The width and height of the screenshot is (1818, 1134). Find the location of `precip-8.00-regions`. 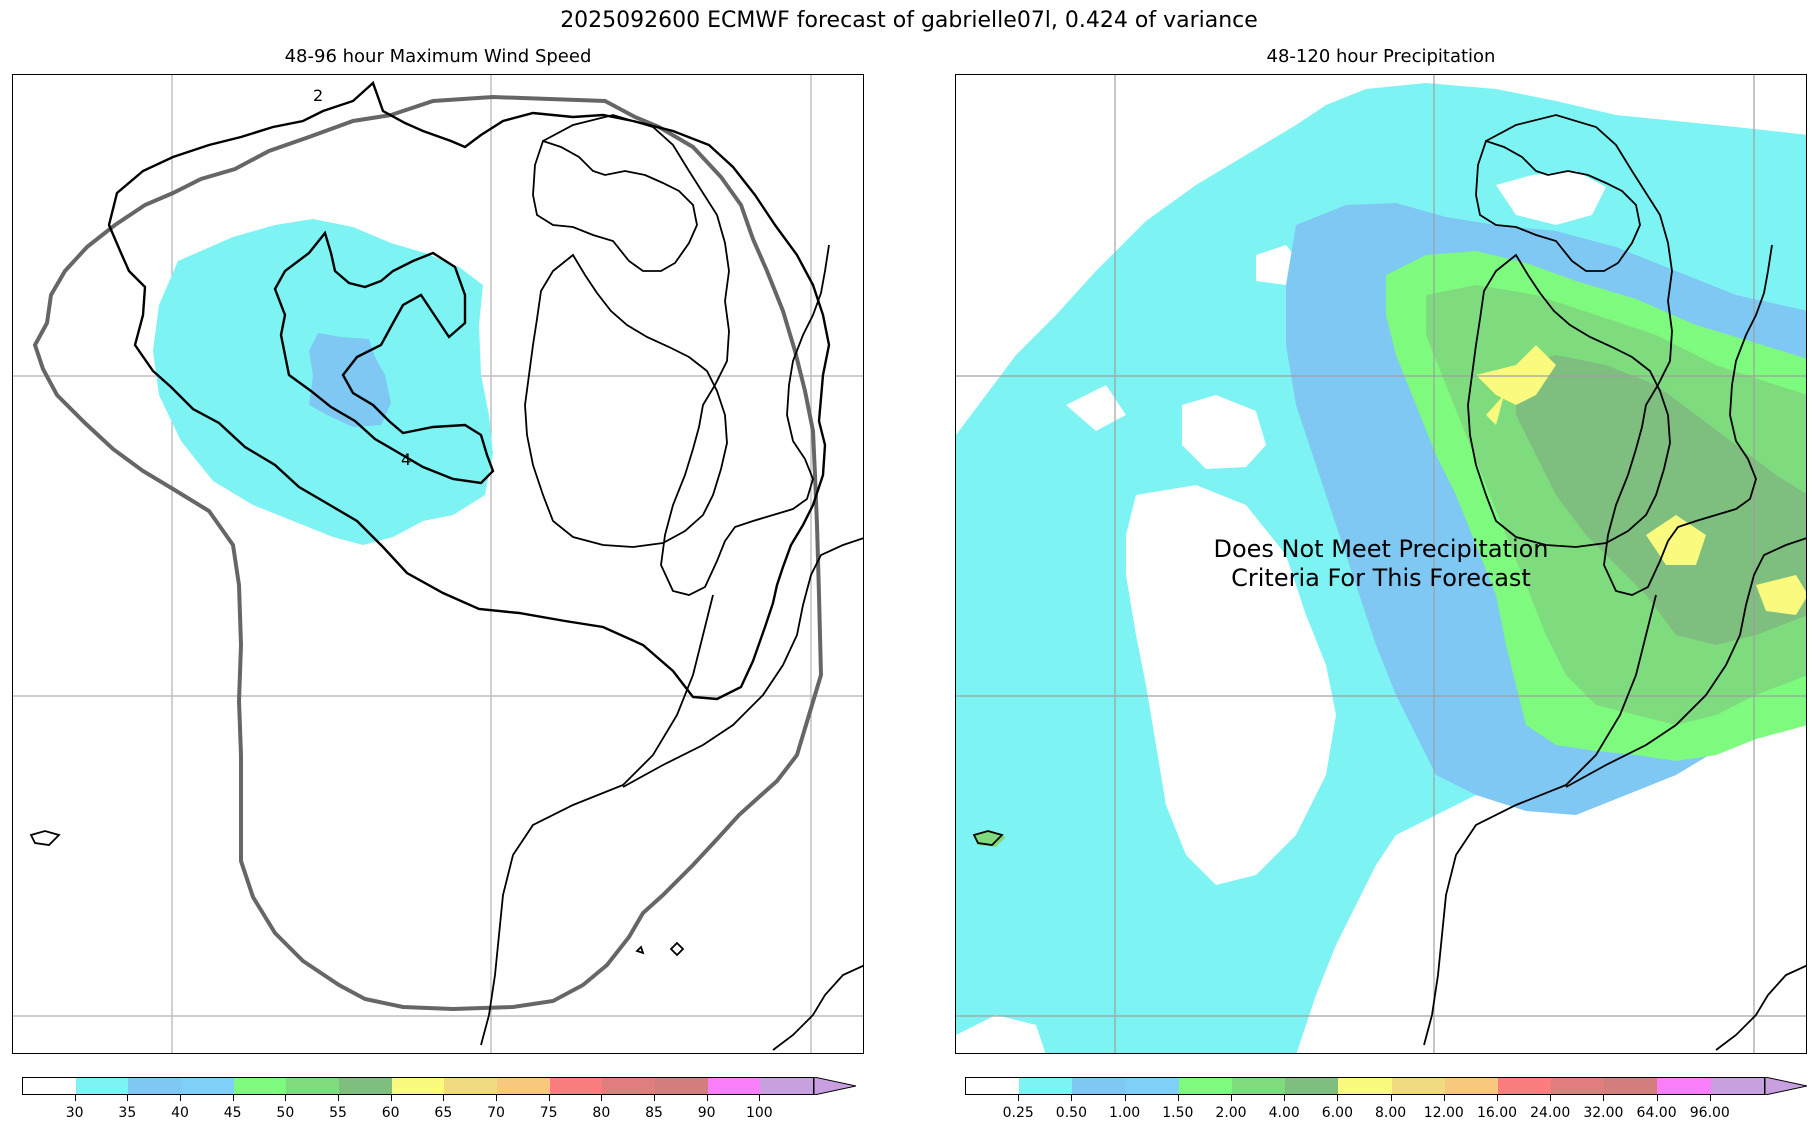

precip-8.00-regions is located at coordinates (1641, 480).